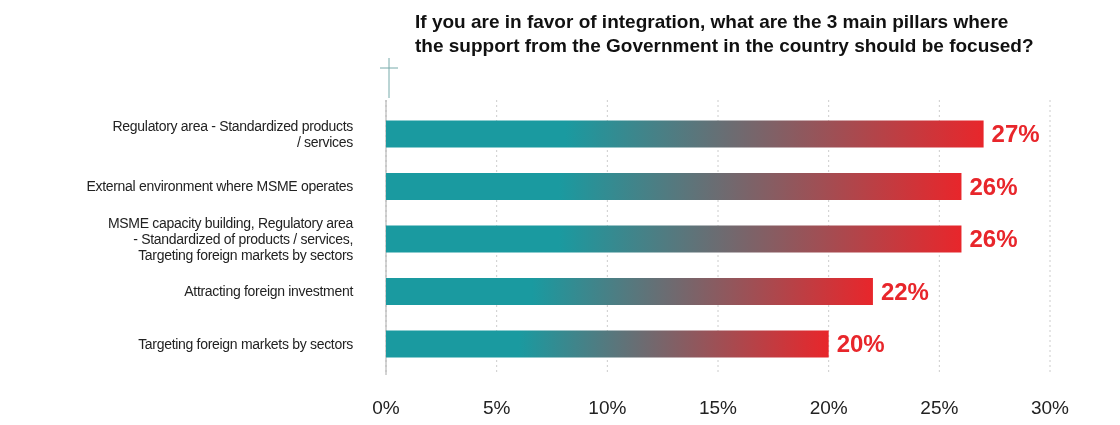 This screenshot has height=425, width=1120. I want to click on x-tick-label: 5%, so click(496, 407).